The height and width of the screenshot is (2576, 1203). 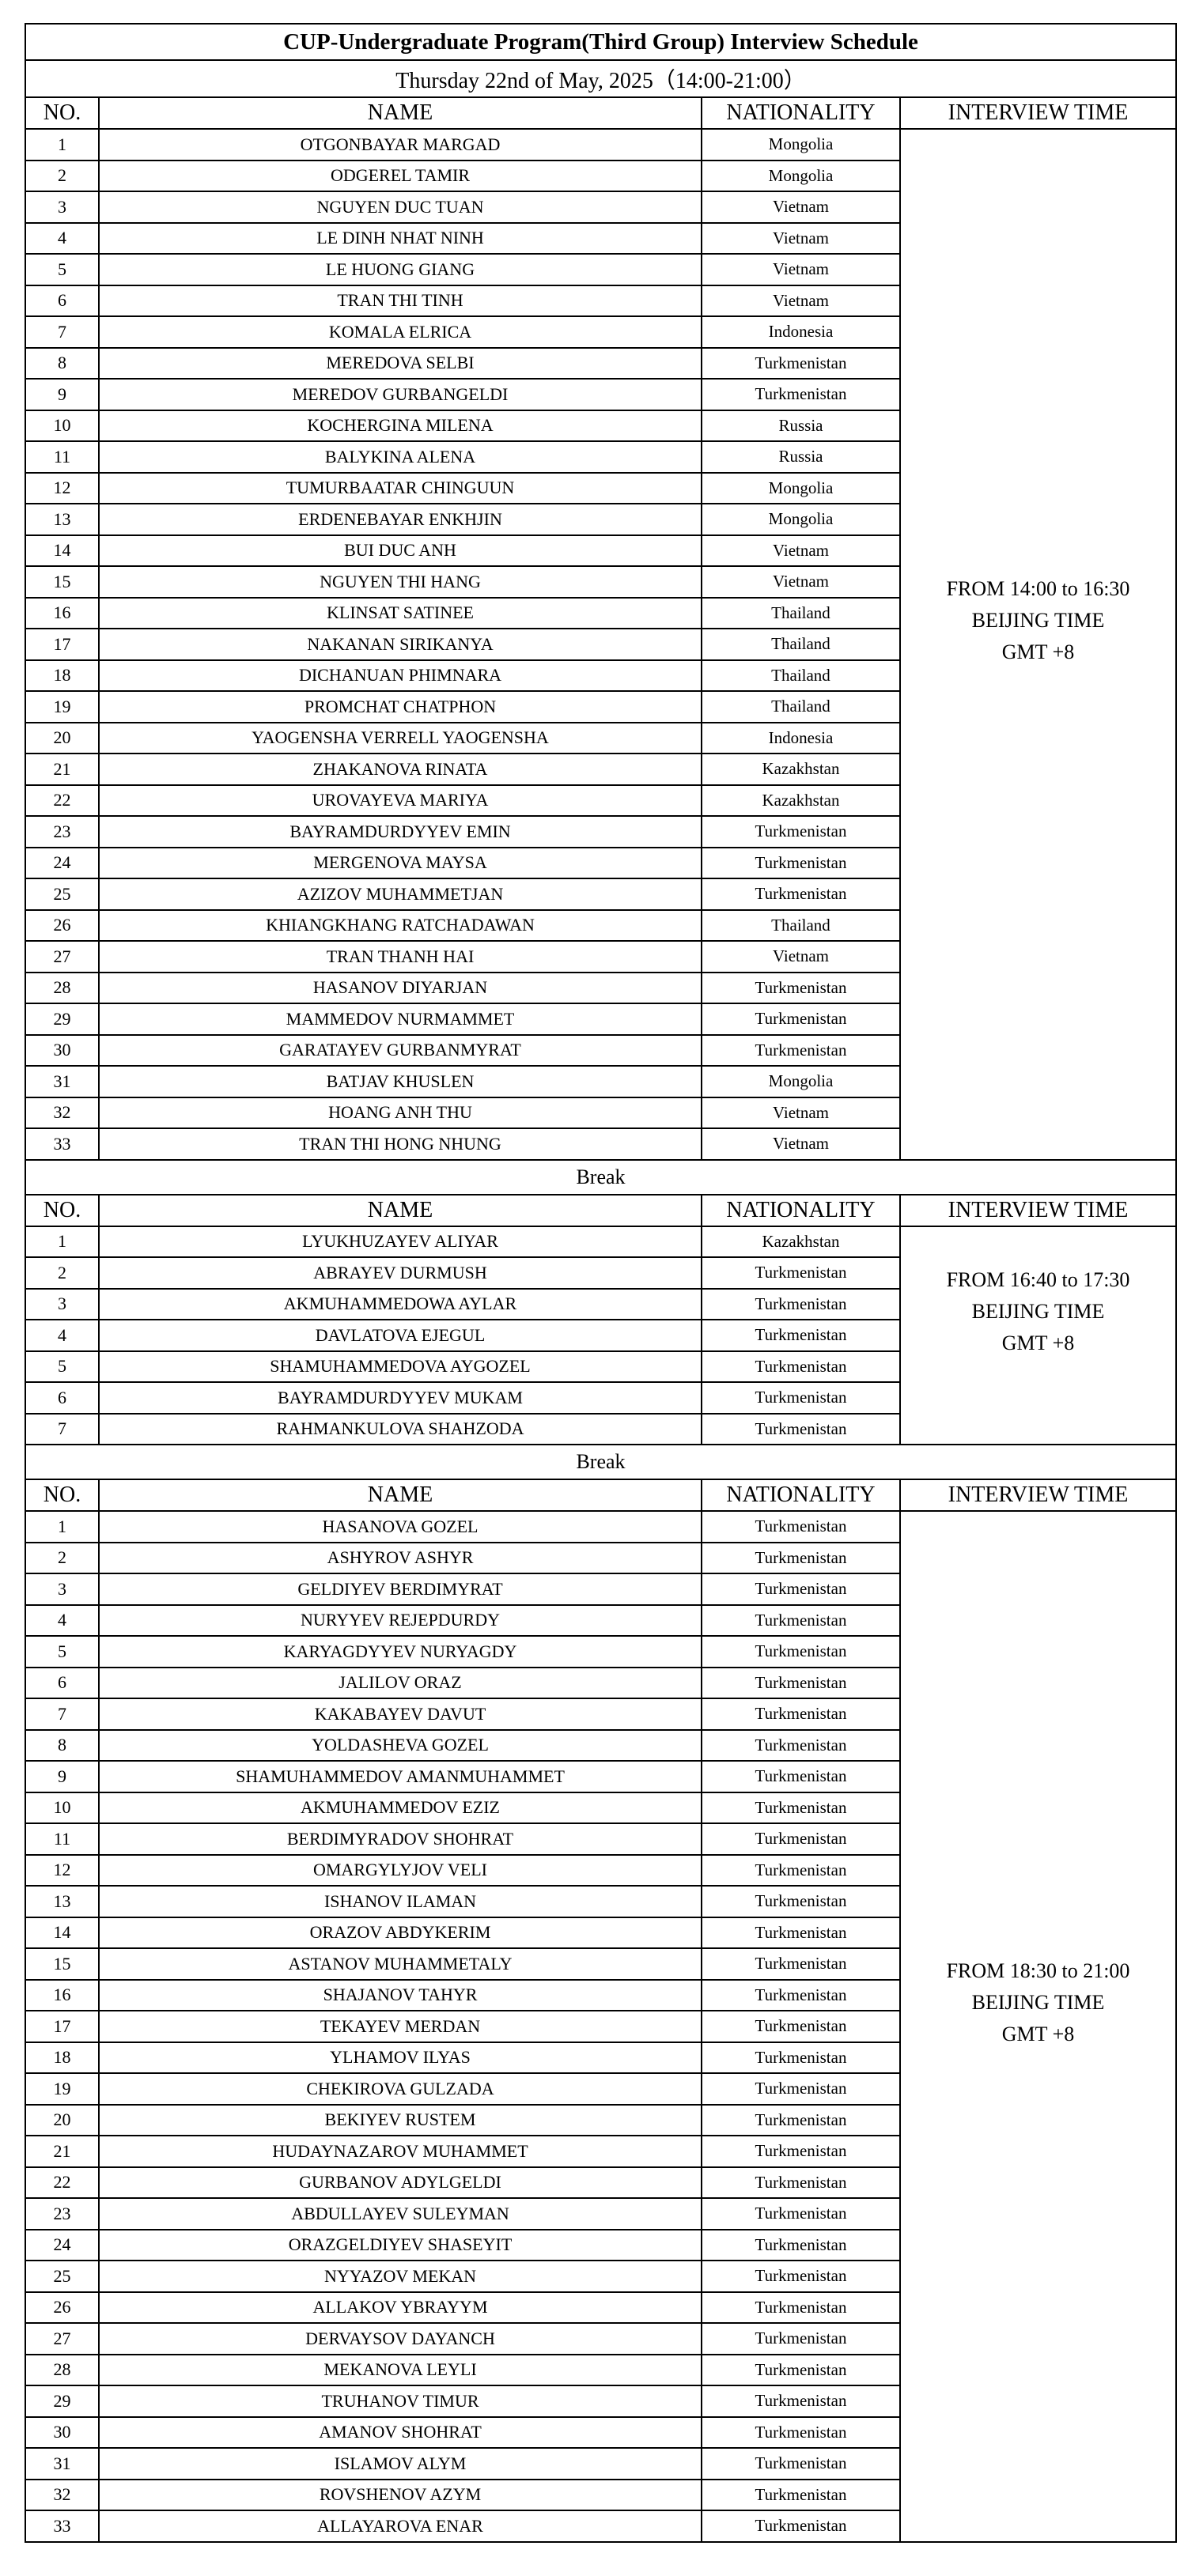 What do you see at coordinates (600, 737) in the screenshot?
I see `table-row: 20 YAOGENSHA VERRELL YAOGENSHA Indonesia` at bounding box center [600, 737].